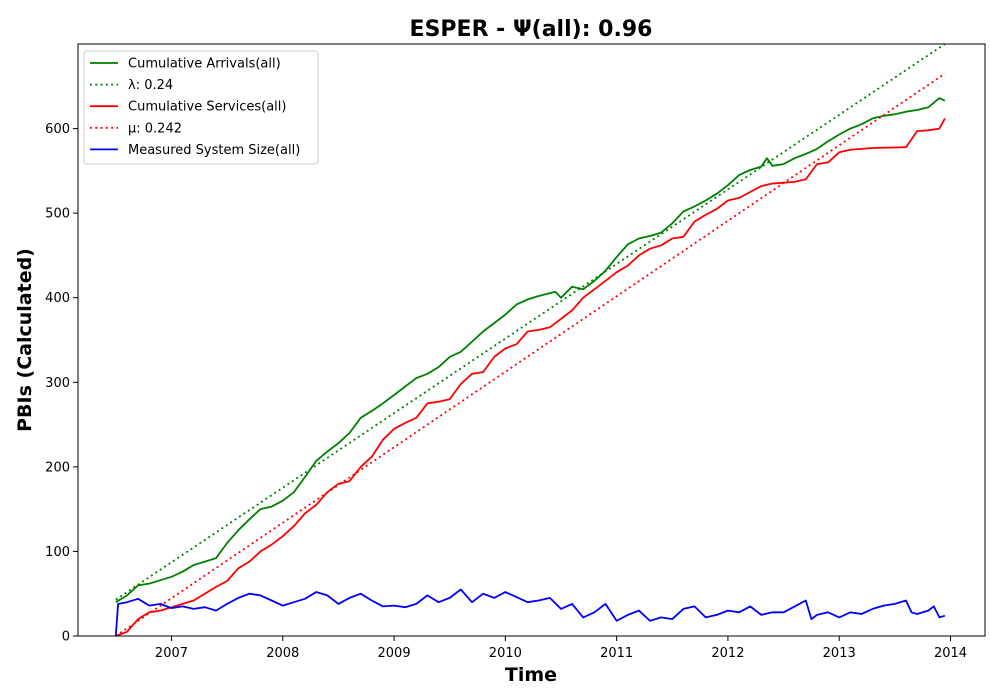 This screenshot has height=700, width=1000. Describe the element at coordinates (394, 653) in the screenshot. I see `x-tick-label: 2009` at that location.